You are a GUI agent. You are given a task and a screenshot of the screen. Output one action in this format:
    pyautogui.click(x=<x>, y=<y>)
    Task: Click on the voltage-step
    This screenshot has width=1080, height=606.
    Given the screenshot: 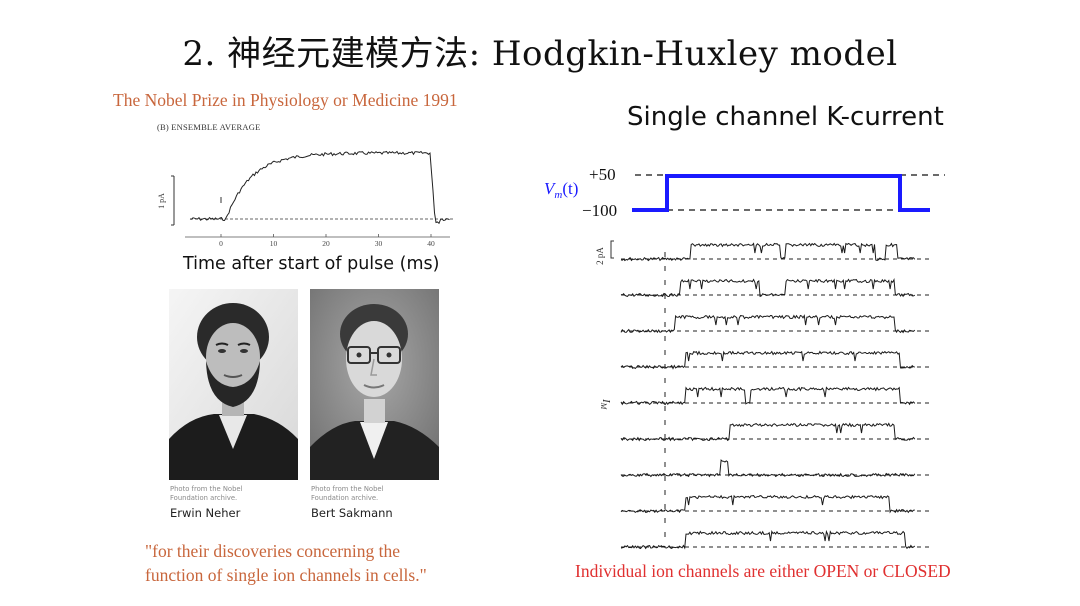 What is the action you would take?
    pyautogui.click(x=781, y=193)
    